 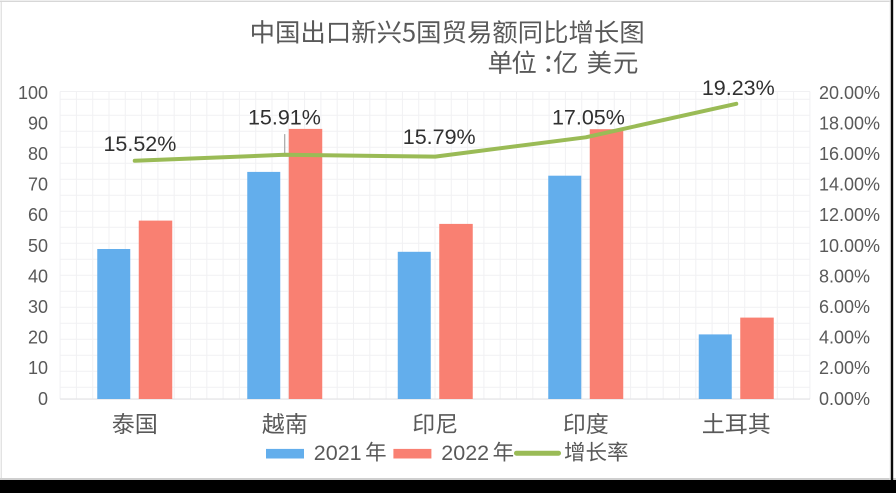 I want to click on svg-text: 10, so click(x=38, y=368).